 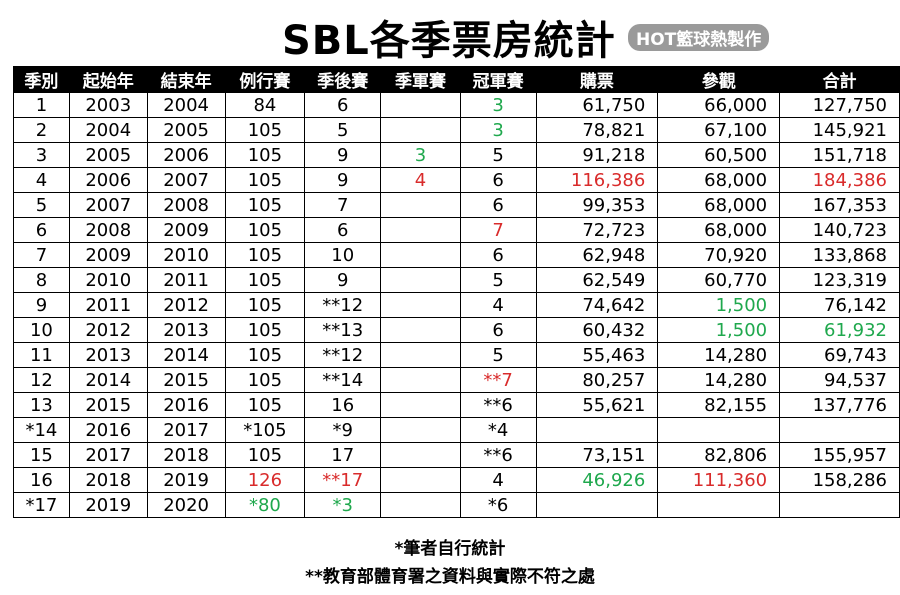 What do you see at coordinates (456, 330) in the screenshot?
I see `table-row: 10 2012 2013 105 **13 6 60,432 1,500 61,932` at bounding box center [456, 330].